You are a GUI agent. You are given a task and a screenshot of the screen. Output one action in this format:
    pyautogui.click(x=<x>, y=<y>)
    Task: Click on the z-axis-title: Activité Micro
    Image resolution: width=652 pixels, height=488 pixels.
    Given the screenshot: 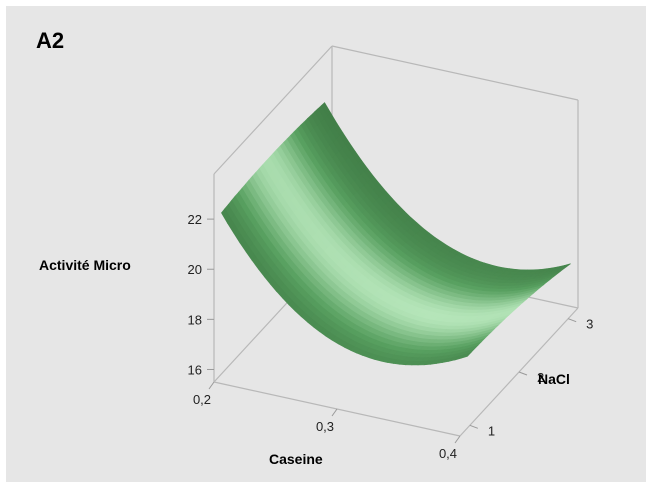 What is the action you would take?
    pyautogui.click(x=85, y=265)
    